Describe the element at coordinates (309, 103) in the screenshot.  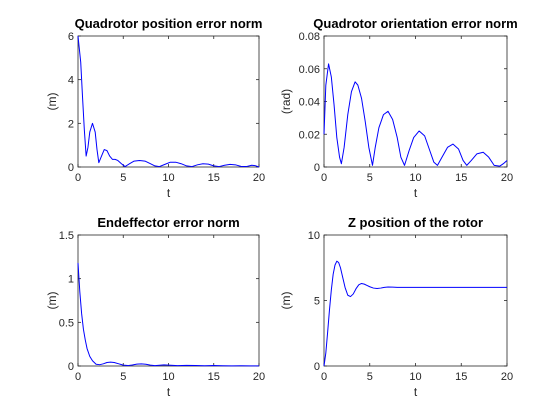
I see `y-tick-label: 0.04` at that location.